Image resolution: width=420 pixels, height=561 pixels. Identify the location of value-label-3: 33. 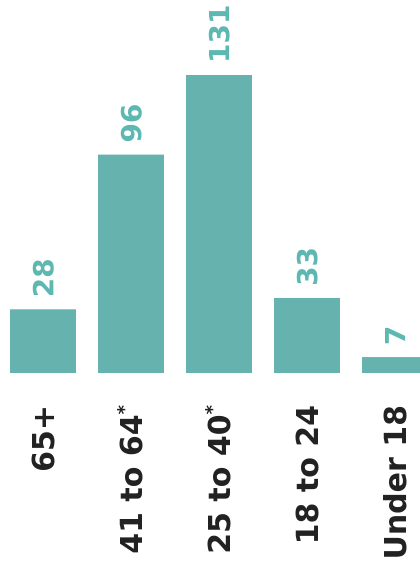
(307, 266).